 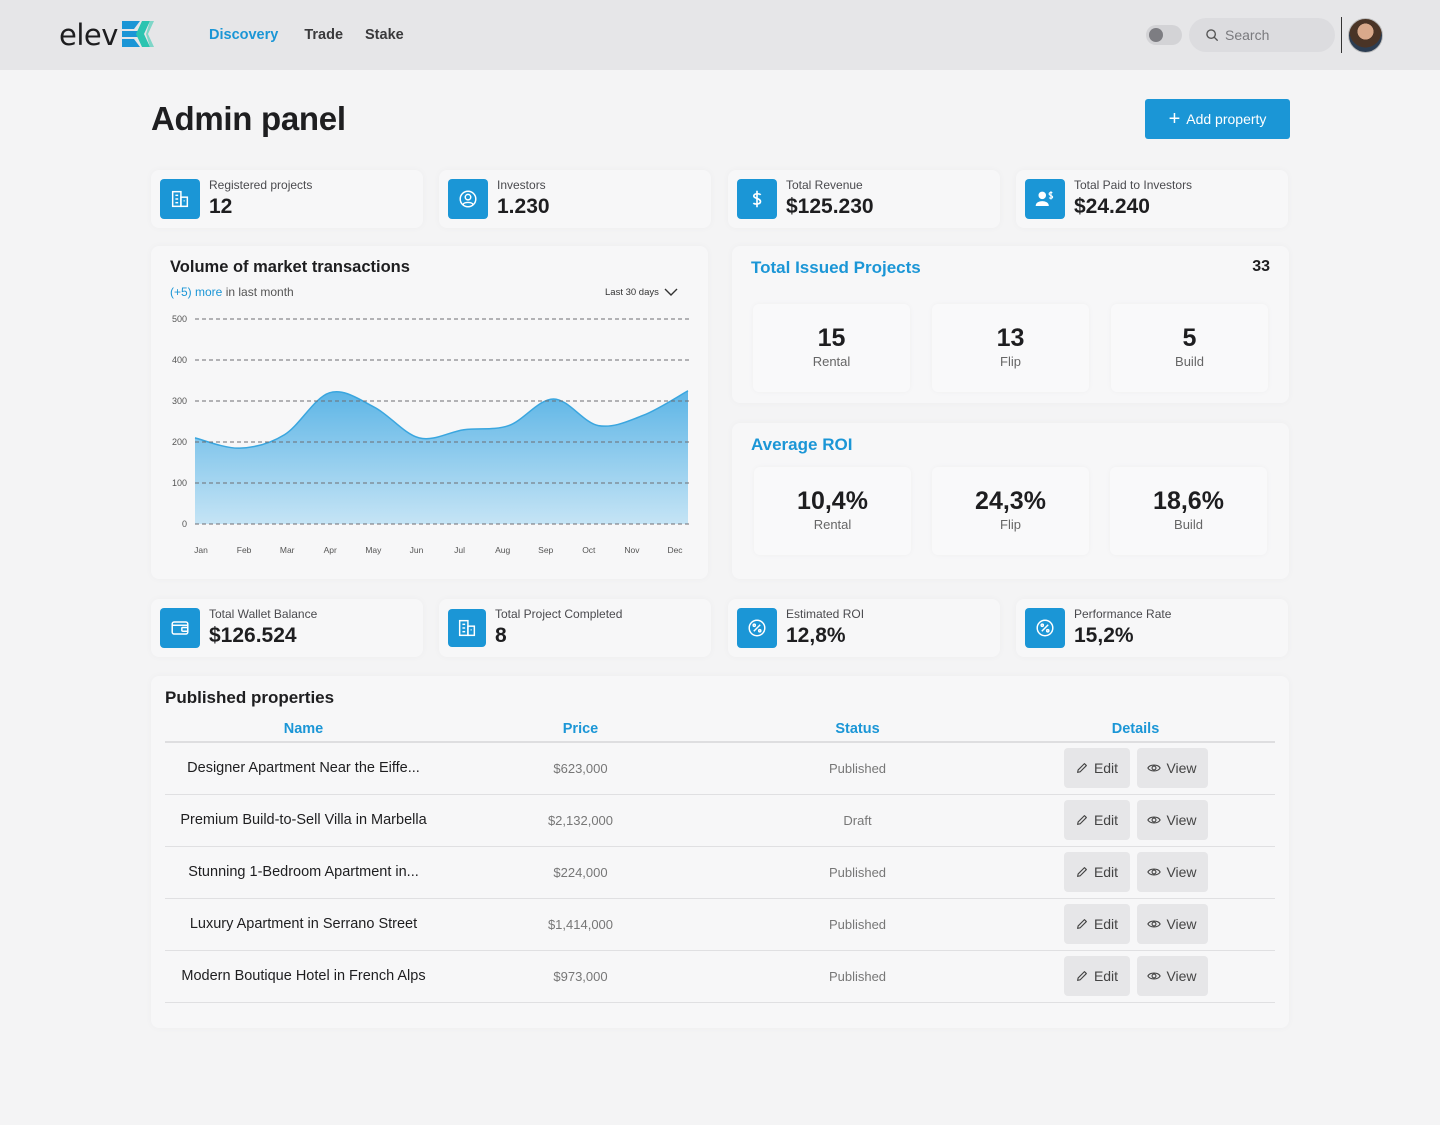 What do you see at coordinates (816, 635) in the screenshot?
I see `stat-value: 12,8%` at bounding box center [816, 635].